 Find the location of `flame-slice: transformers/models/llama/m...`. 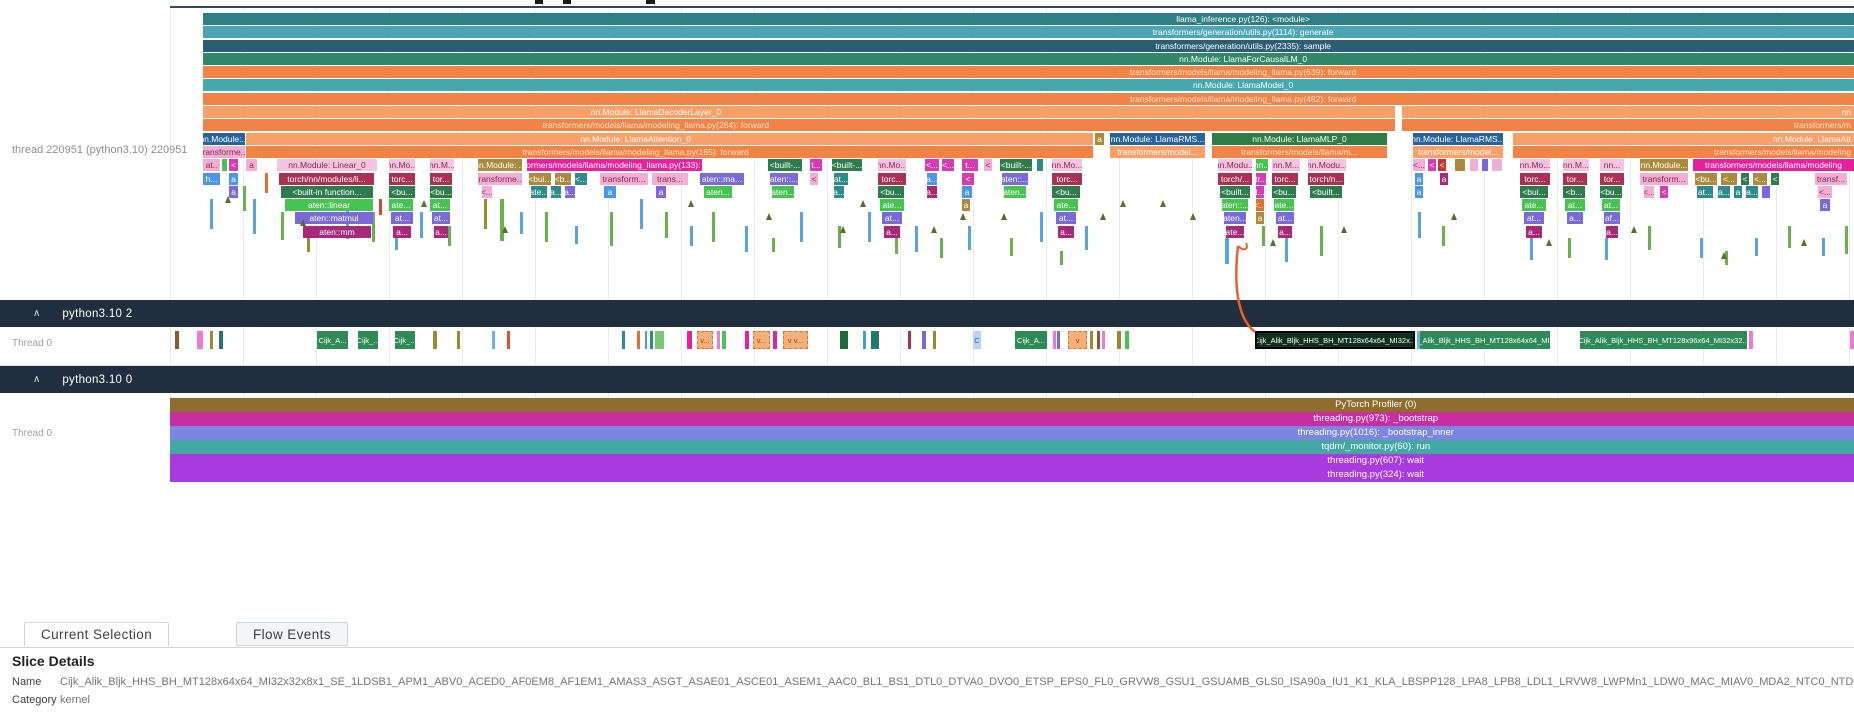

flame-slice: transformers/models/llama/m... is located at coordinates (1299, 152).